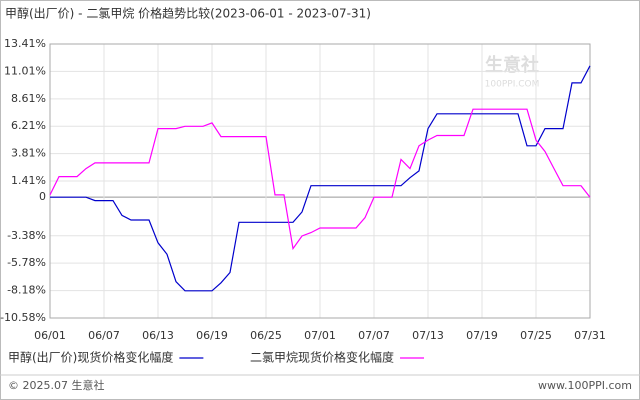  What do you see at coordinates (25, 43) in the screenshot?
I see `y-tick-label: 13.41%` at bounding box center [25, 43].